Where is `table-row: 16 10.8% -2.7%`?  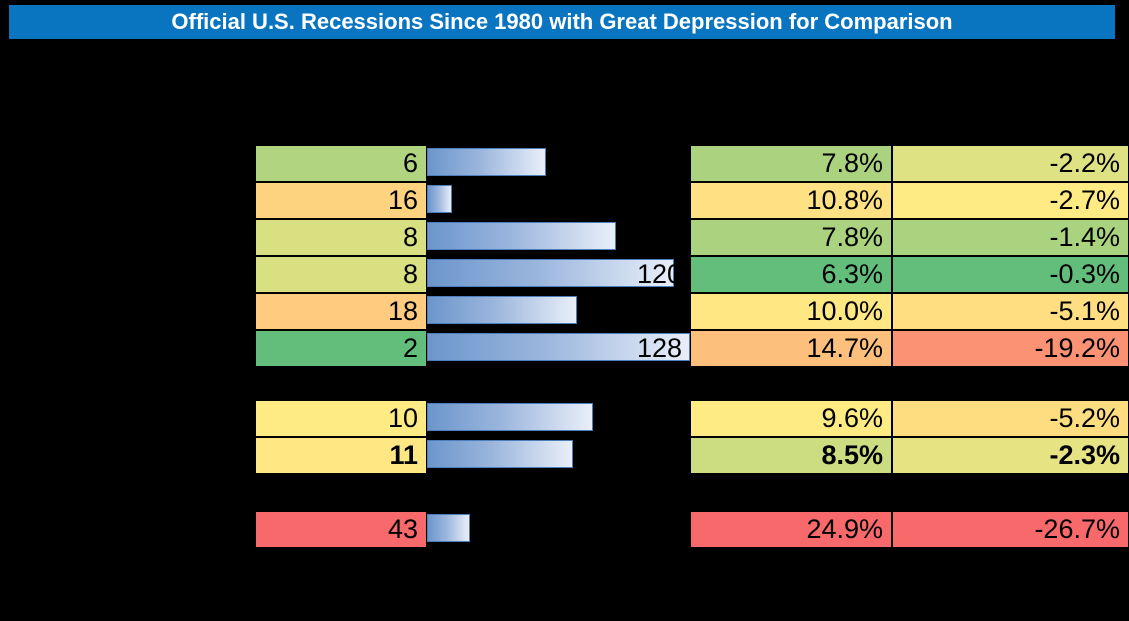 table-row: 16 10.8% -2.7% is located at coordinates (564, 200).